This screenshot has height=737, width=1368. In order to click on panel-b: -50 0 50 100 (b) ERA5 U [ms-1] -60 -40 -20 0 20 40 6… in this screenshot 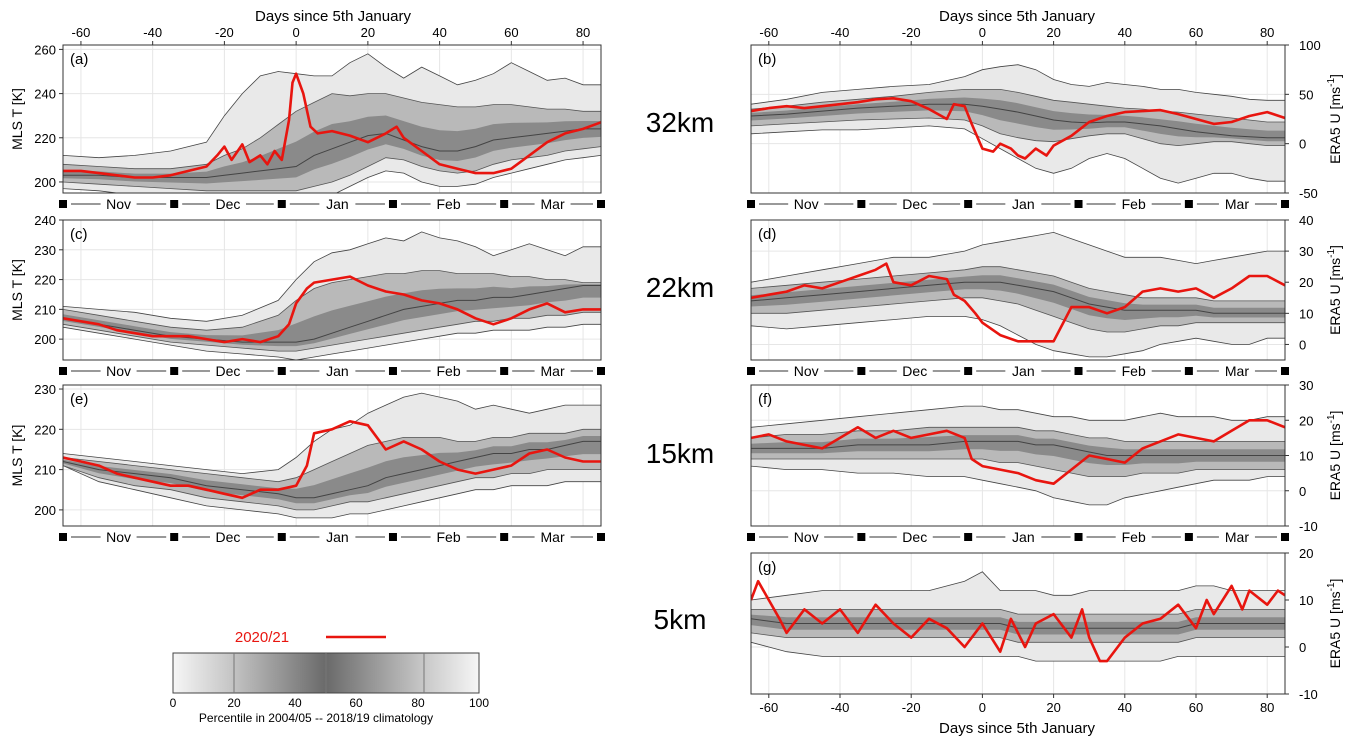, I will do `click(1045, 118)`.